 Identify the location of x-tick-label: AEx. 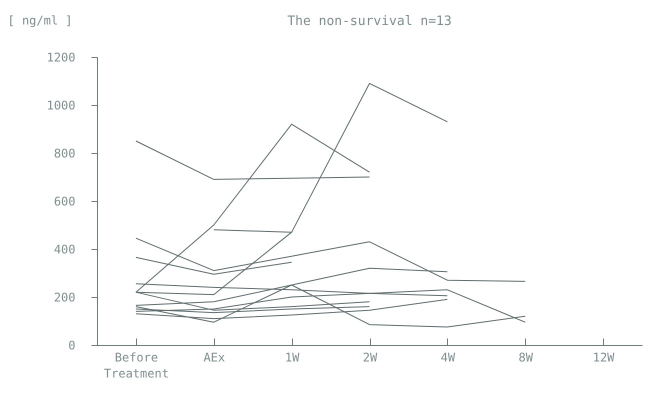
(214, 357).